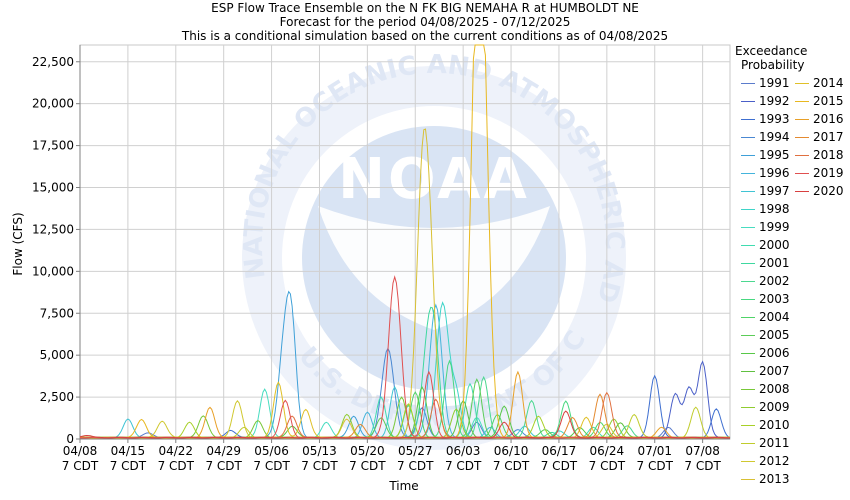 The height and width of the screenshot is (500, 850). Describe the element at coordinates (175, 451) in the screenshot. I see `x-tick-label-date: 04/22` at that location.